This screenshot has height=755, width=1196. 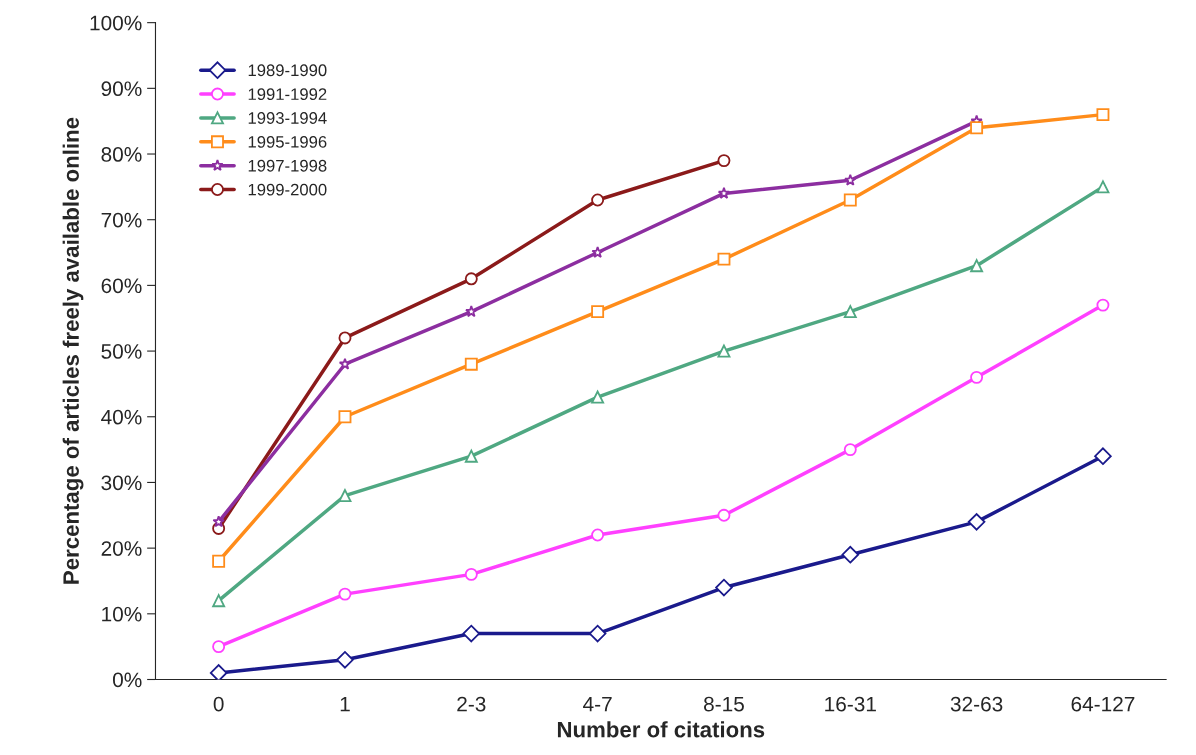 I want to click on x-tick-label: 64-127, so click(x=1103, y=704).